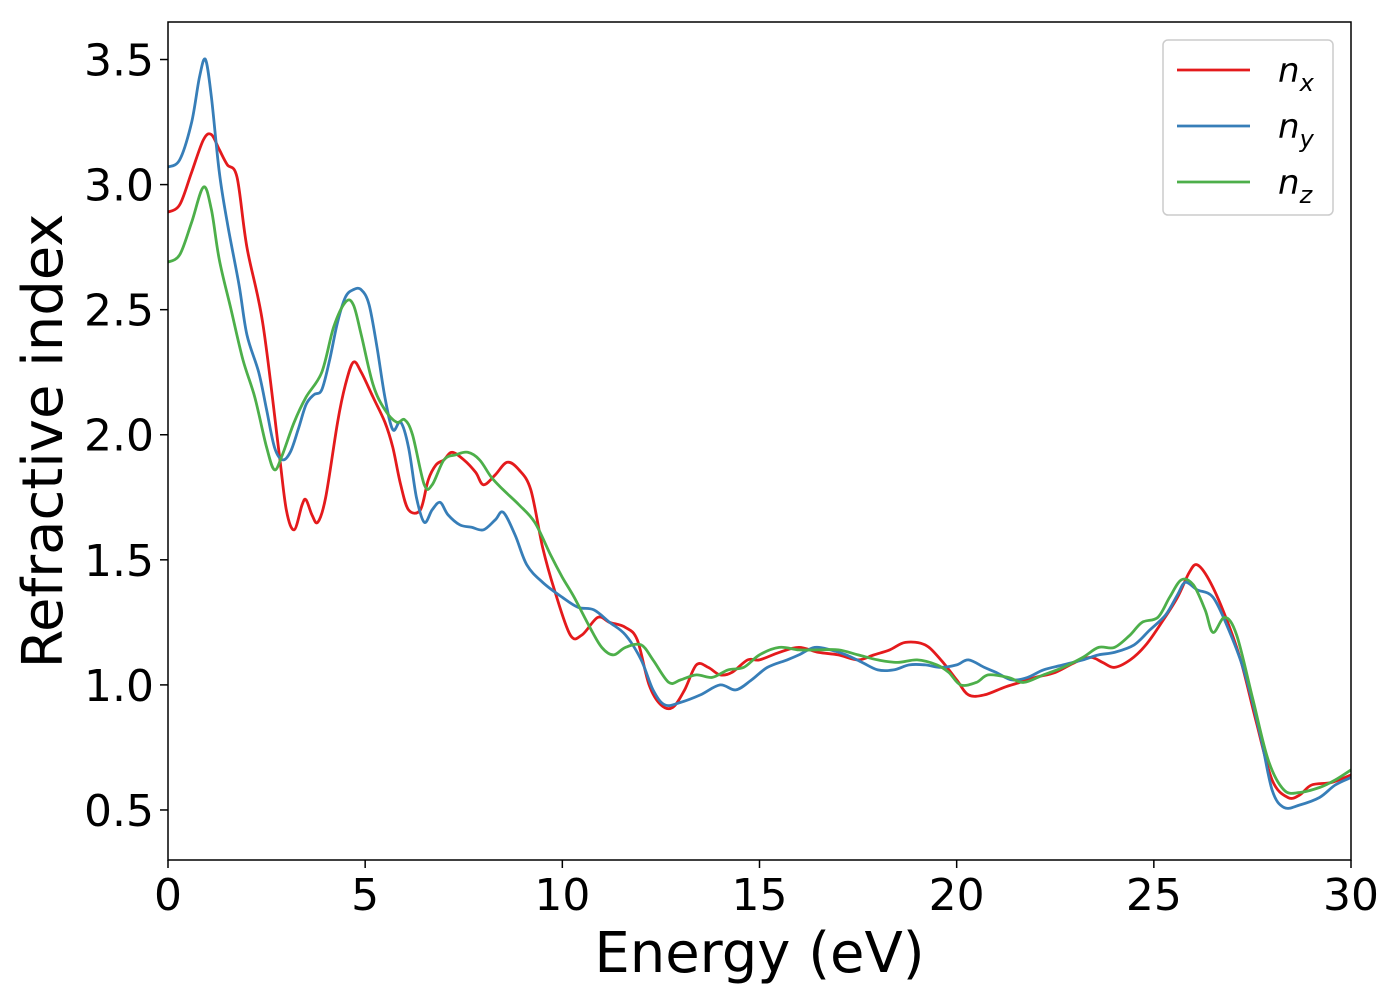  I want to click on legend-label-subscript: z, so click(1306, 195).